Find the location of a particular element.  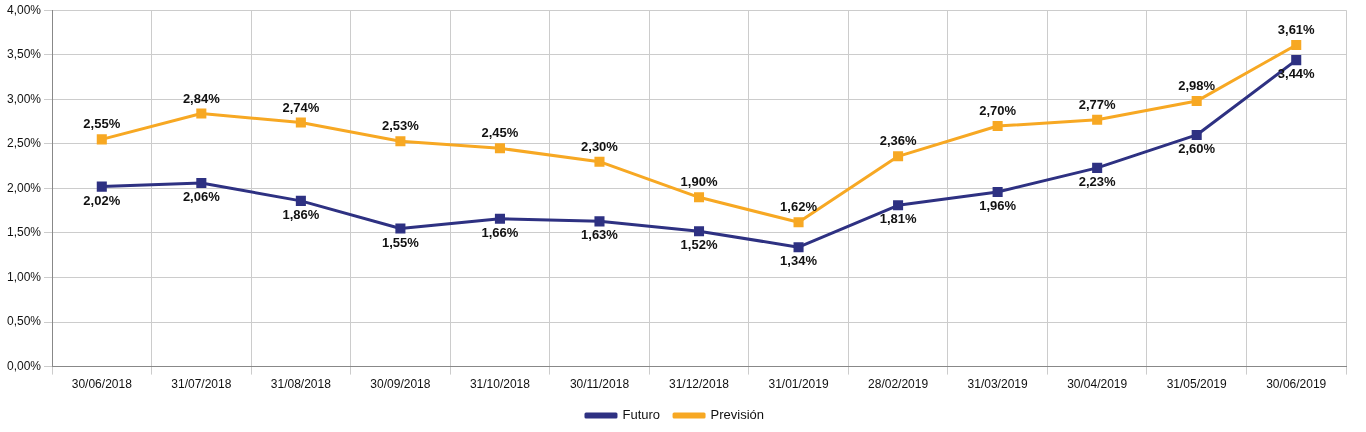

y-tick-label: 1,00% is located at coordinates (24, 276).